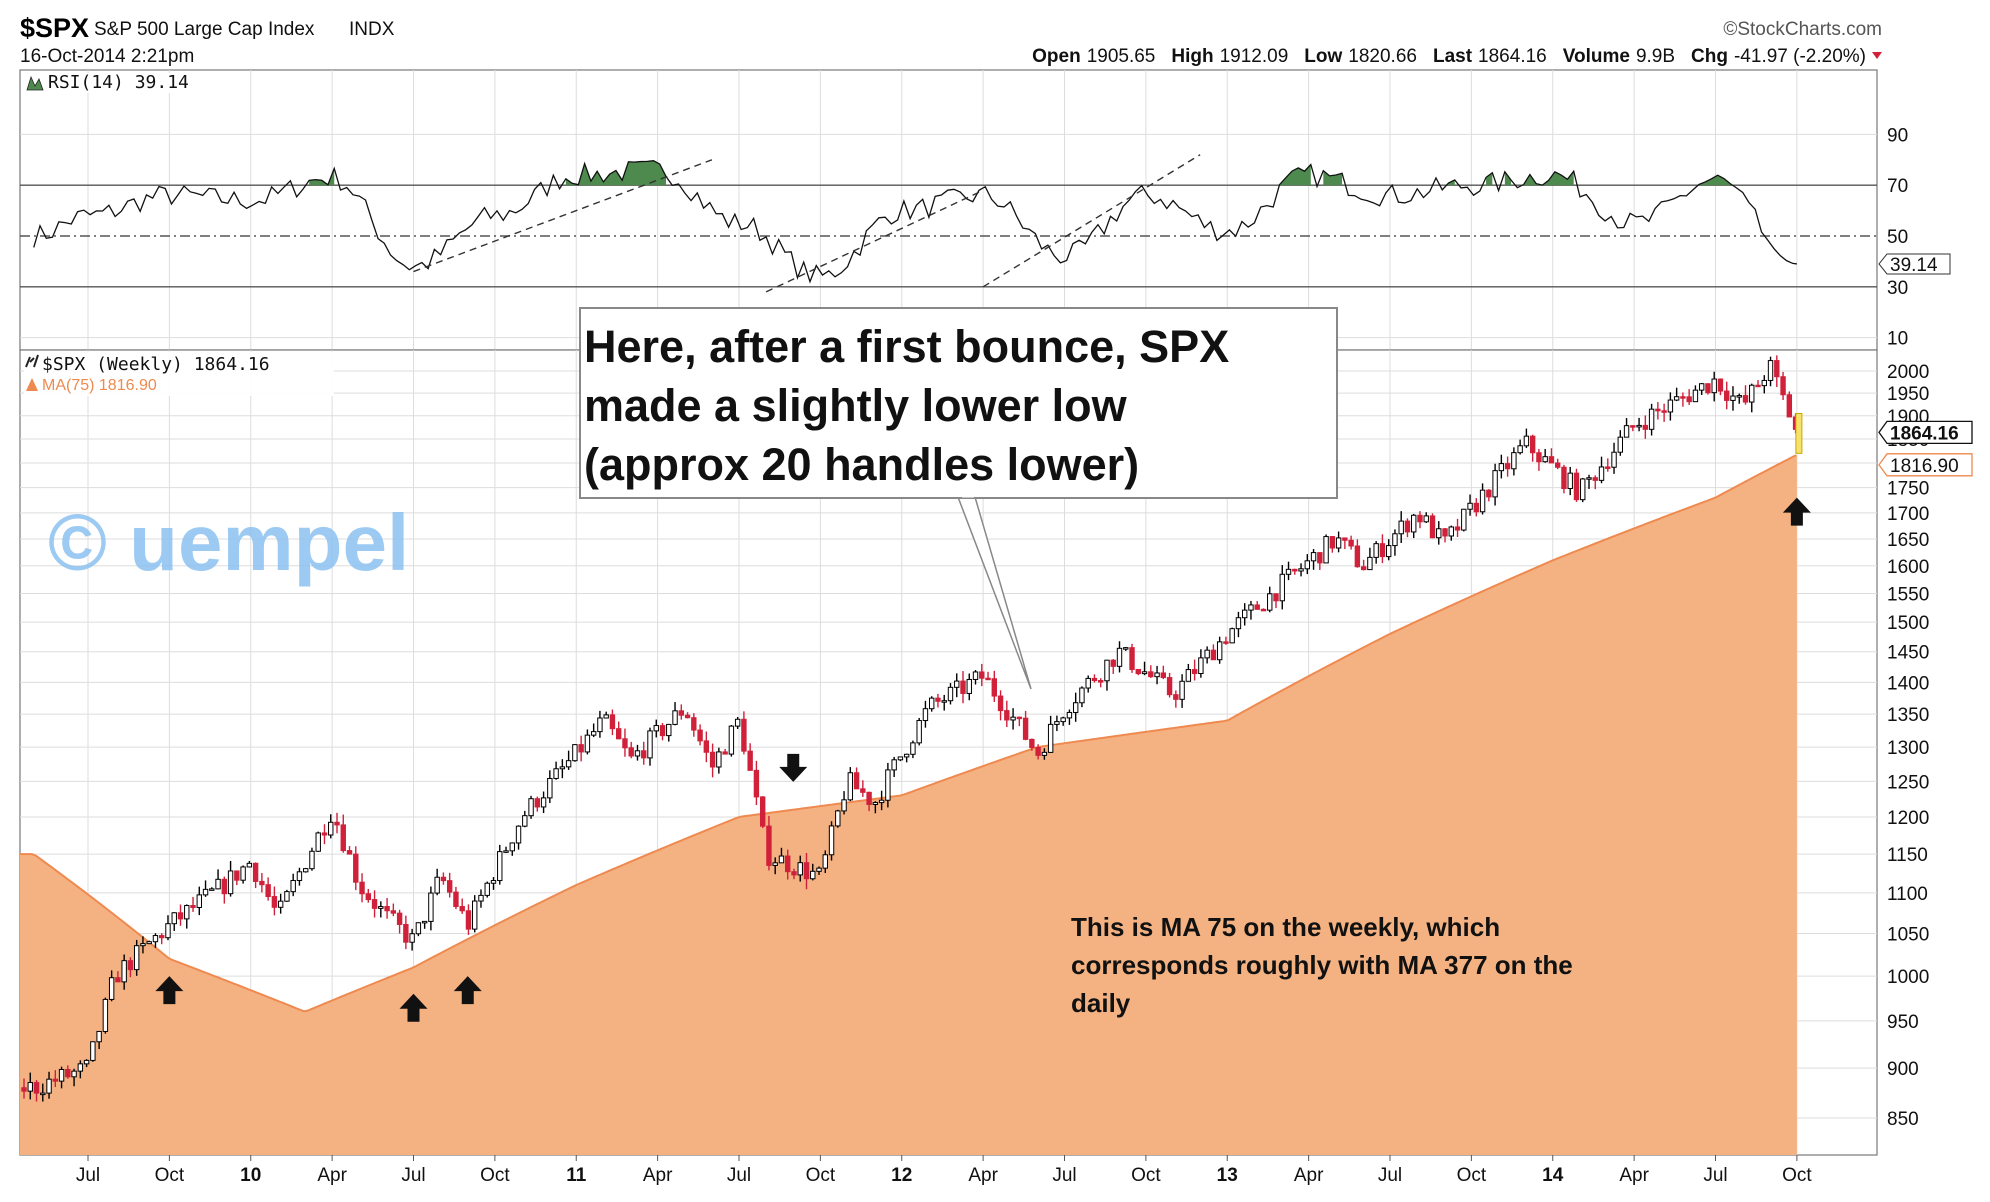  What do you see at coordinates (1323, 56) in the screenshot?
I see `quote-label: Low` at bounding box center [1323, 56].